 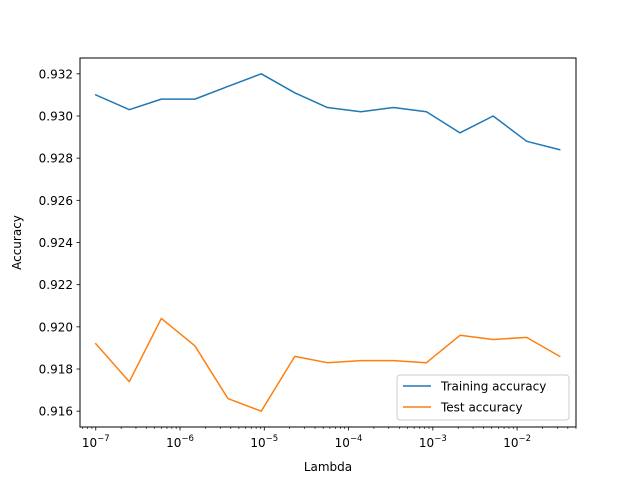 I want to click on y-tick-label: 0.916, so click(x=56, y=412).